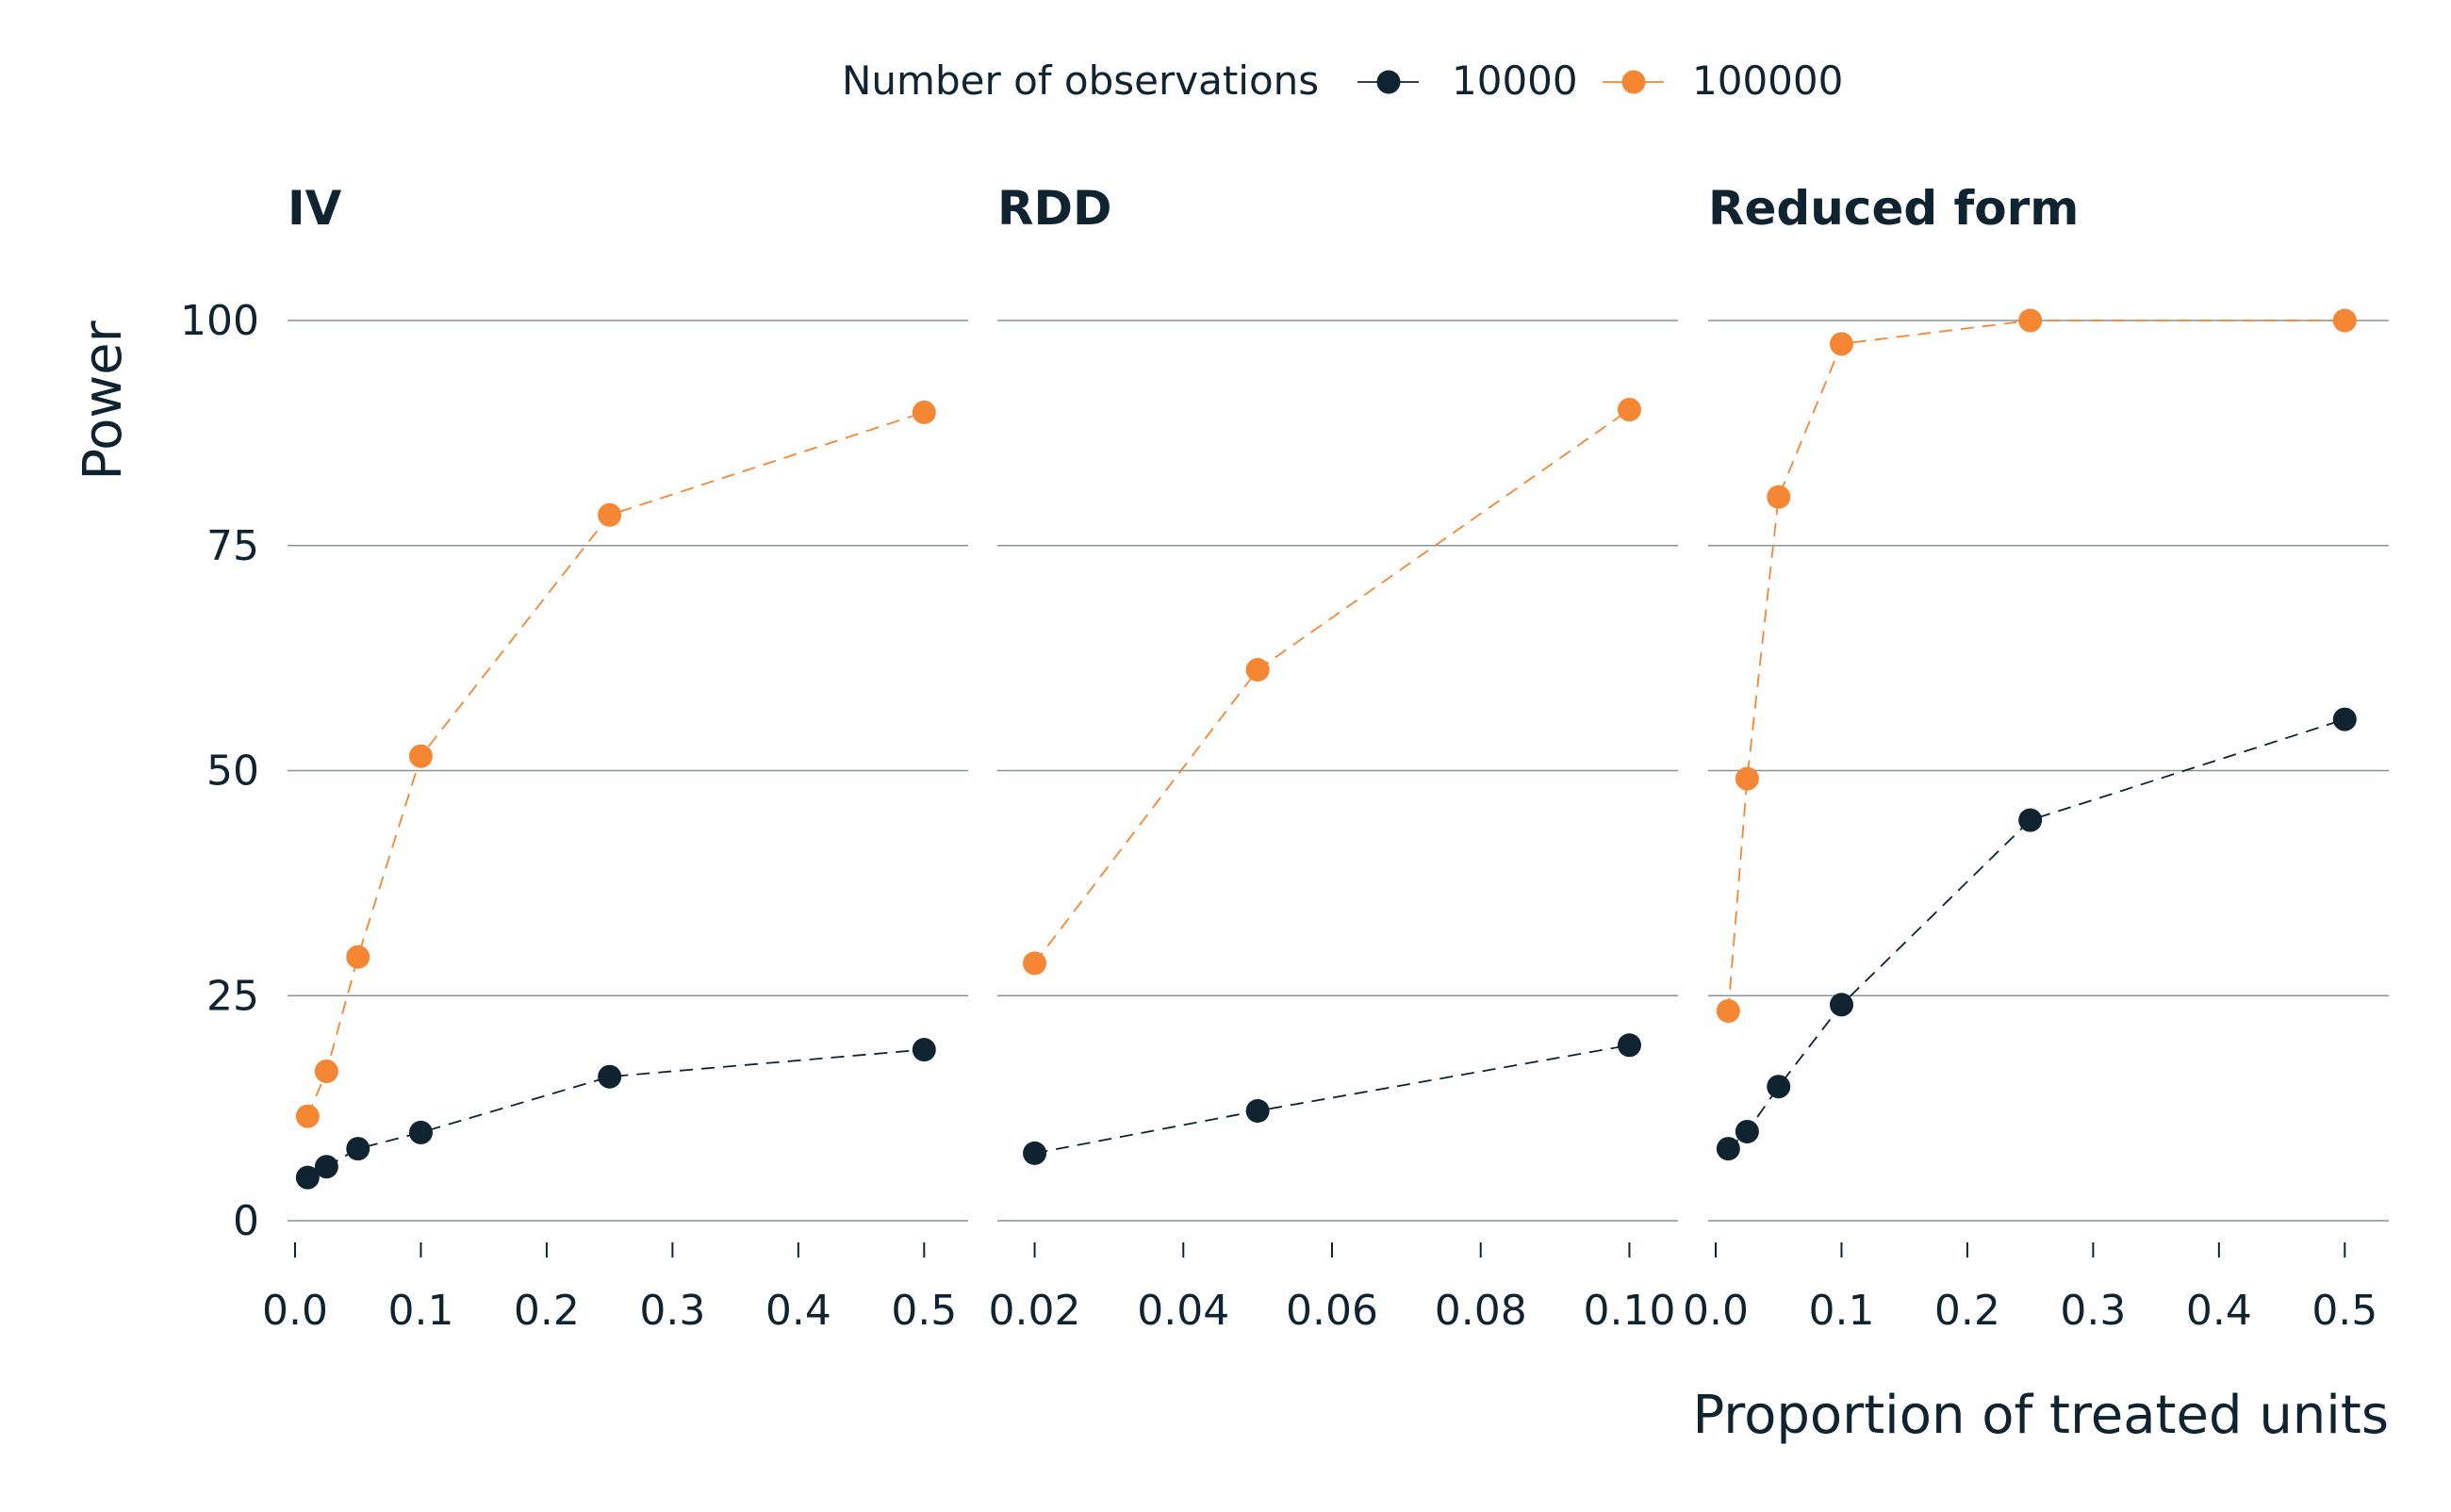  I want to click on x-tick-label: 0.08, so click(1481, 1311).